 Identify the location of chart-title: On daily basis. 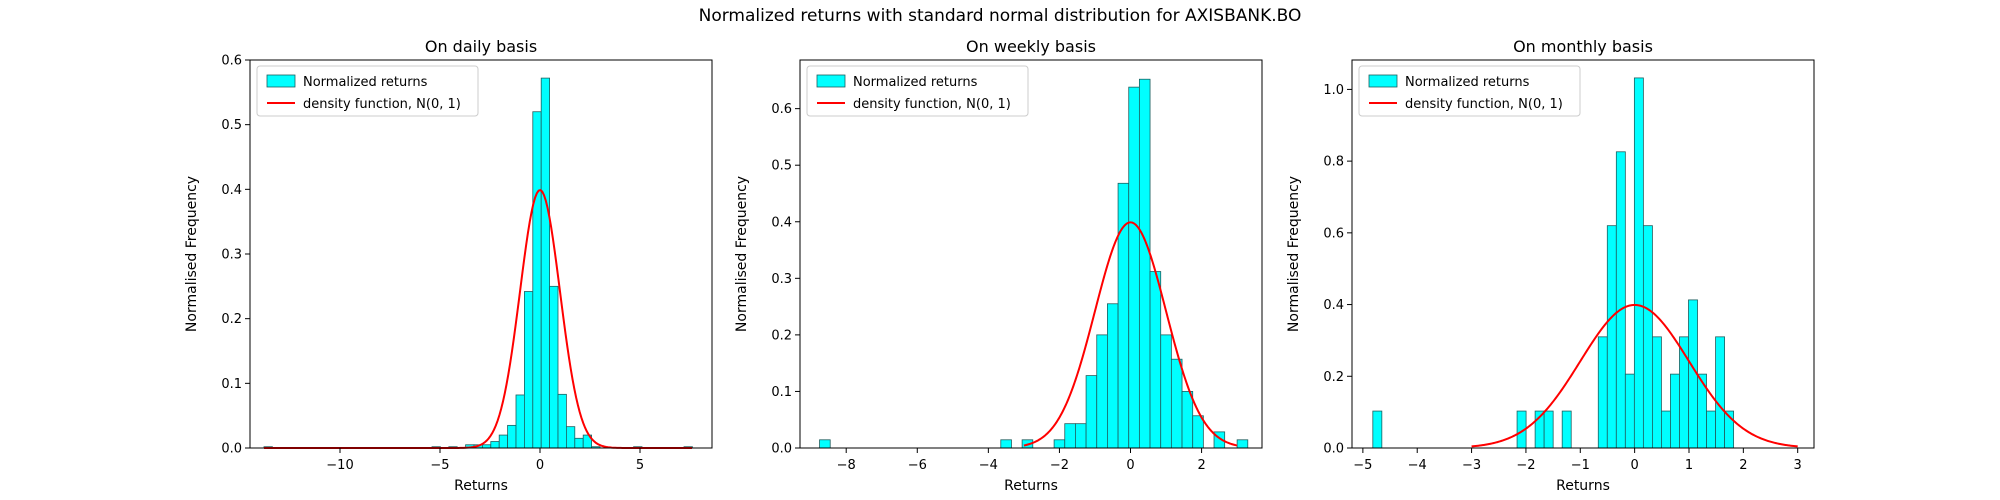
(481, 46).